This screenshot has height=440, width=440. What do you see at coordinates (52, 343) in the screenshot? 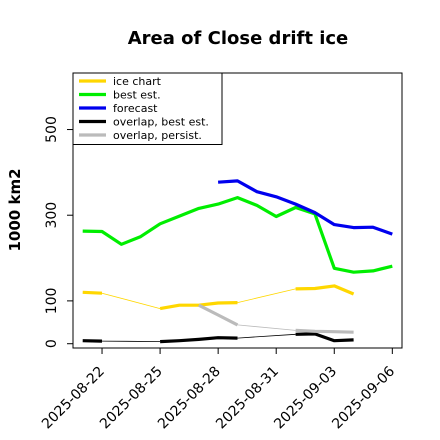
I see `y-tick-label-0: 0` at bounding box center [52, 343].